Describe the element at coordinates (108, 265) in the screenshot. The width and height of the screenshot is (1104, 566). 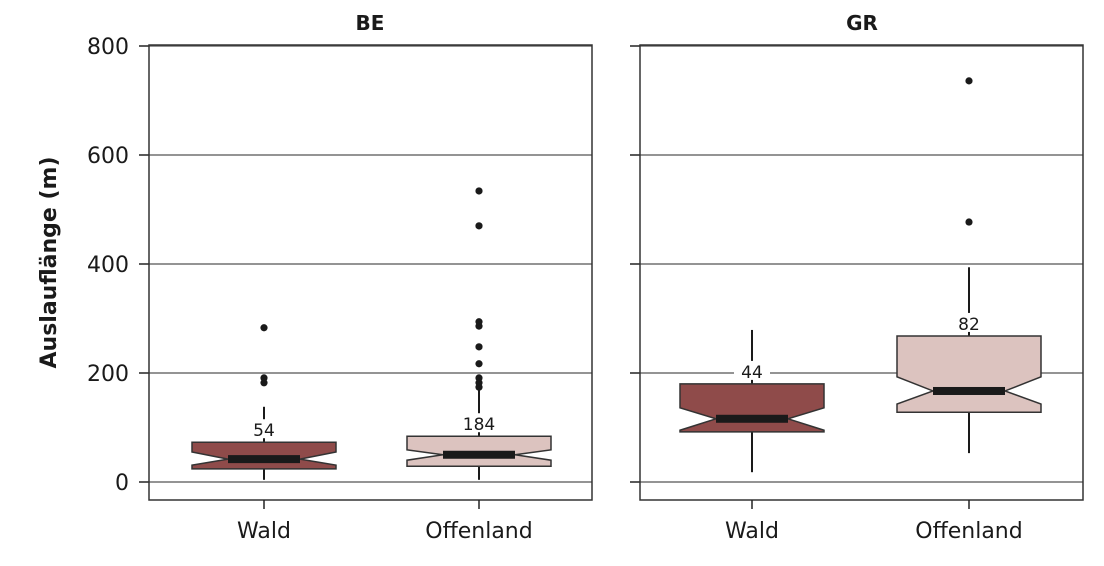
I see `y-tick-label: 400` at that location.